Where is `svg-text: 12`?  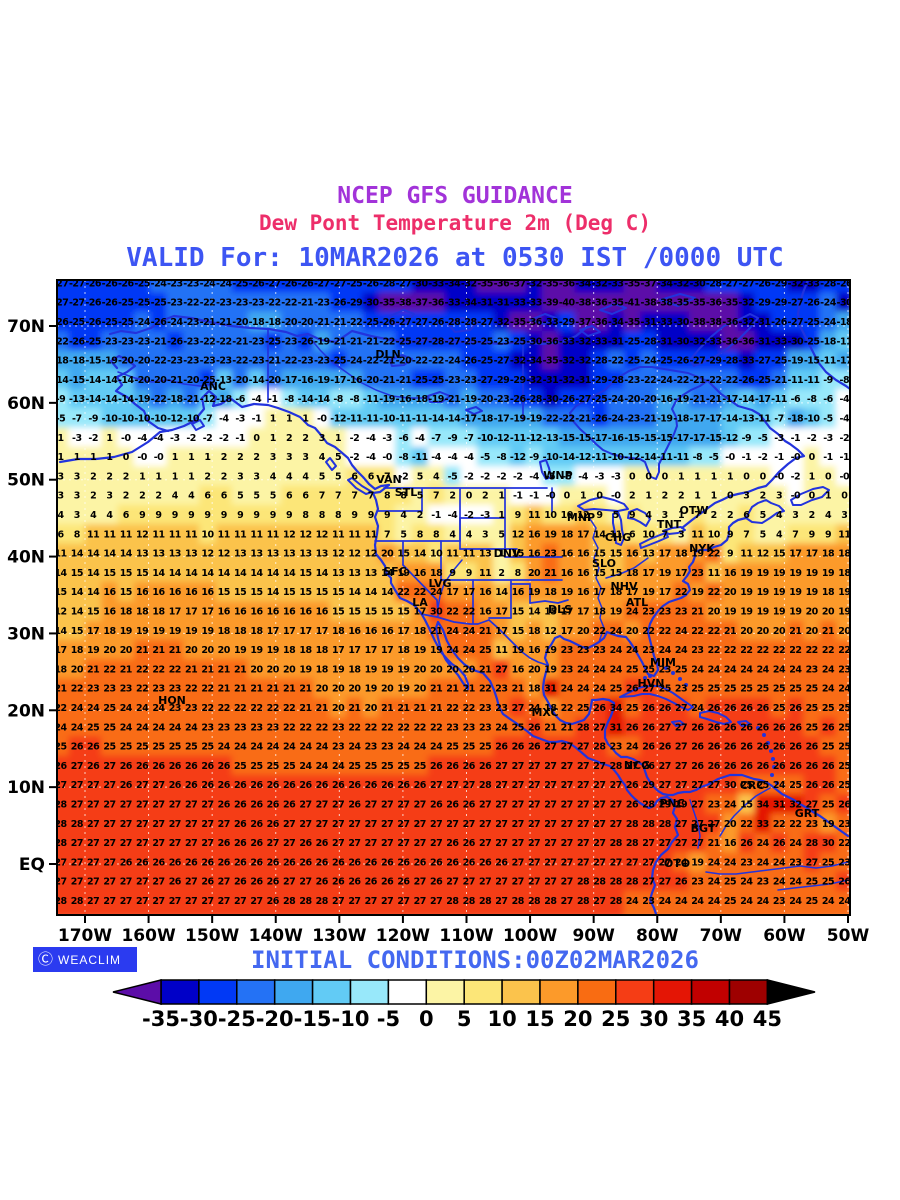
svg-text: 12 is located at coordinates (550, 631).